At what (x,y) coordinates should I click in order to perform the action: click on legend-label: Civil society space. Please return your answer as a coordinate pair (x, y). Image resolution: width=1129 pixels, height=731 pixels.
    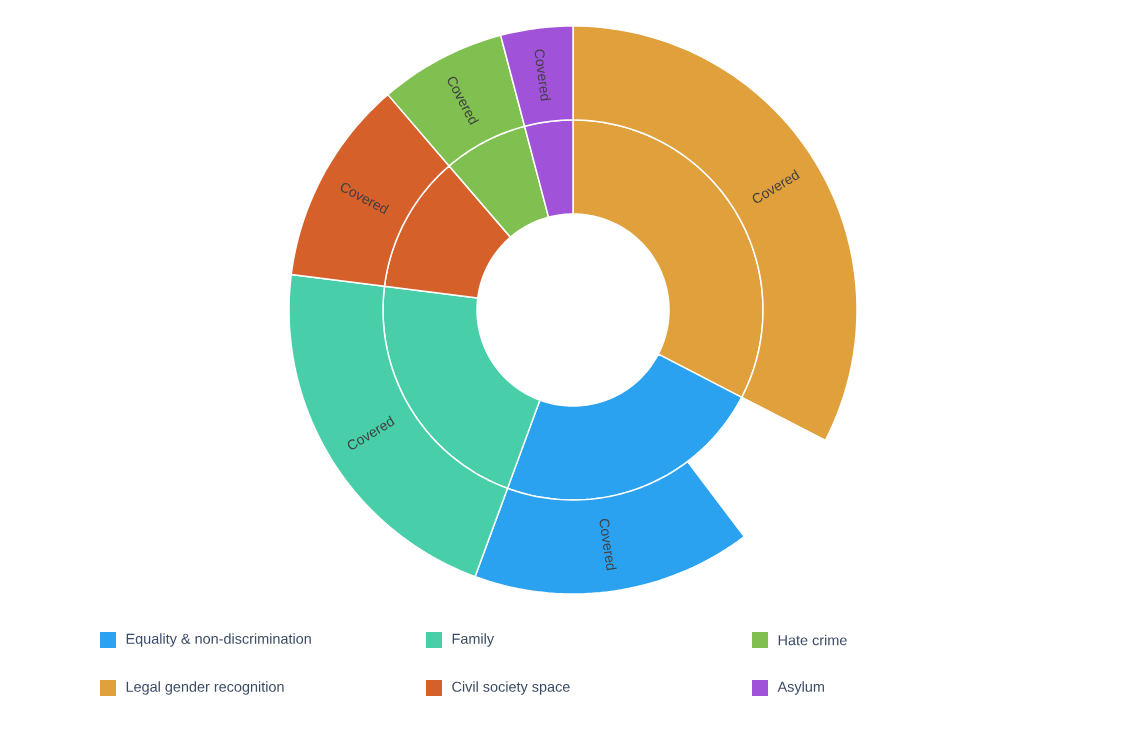
    Looking at the image, I should click on (511, 688).